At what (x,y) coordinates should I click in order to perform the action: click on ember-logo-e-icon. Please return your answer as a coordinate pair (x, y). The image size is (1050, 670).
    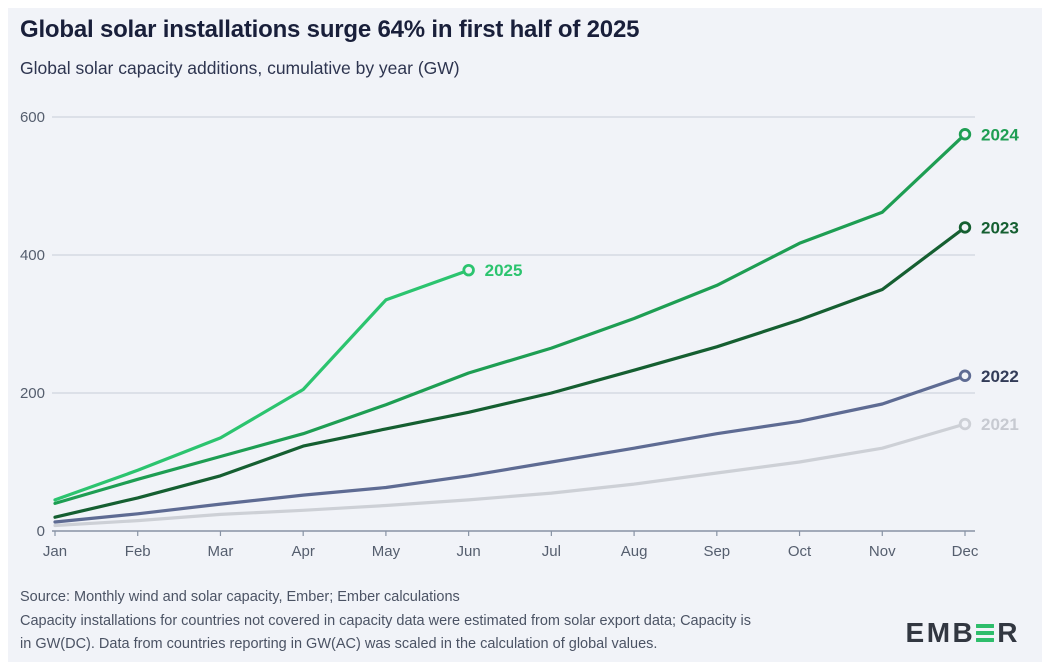
    Looking at the image, I should click on (985, 633).